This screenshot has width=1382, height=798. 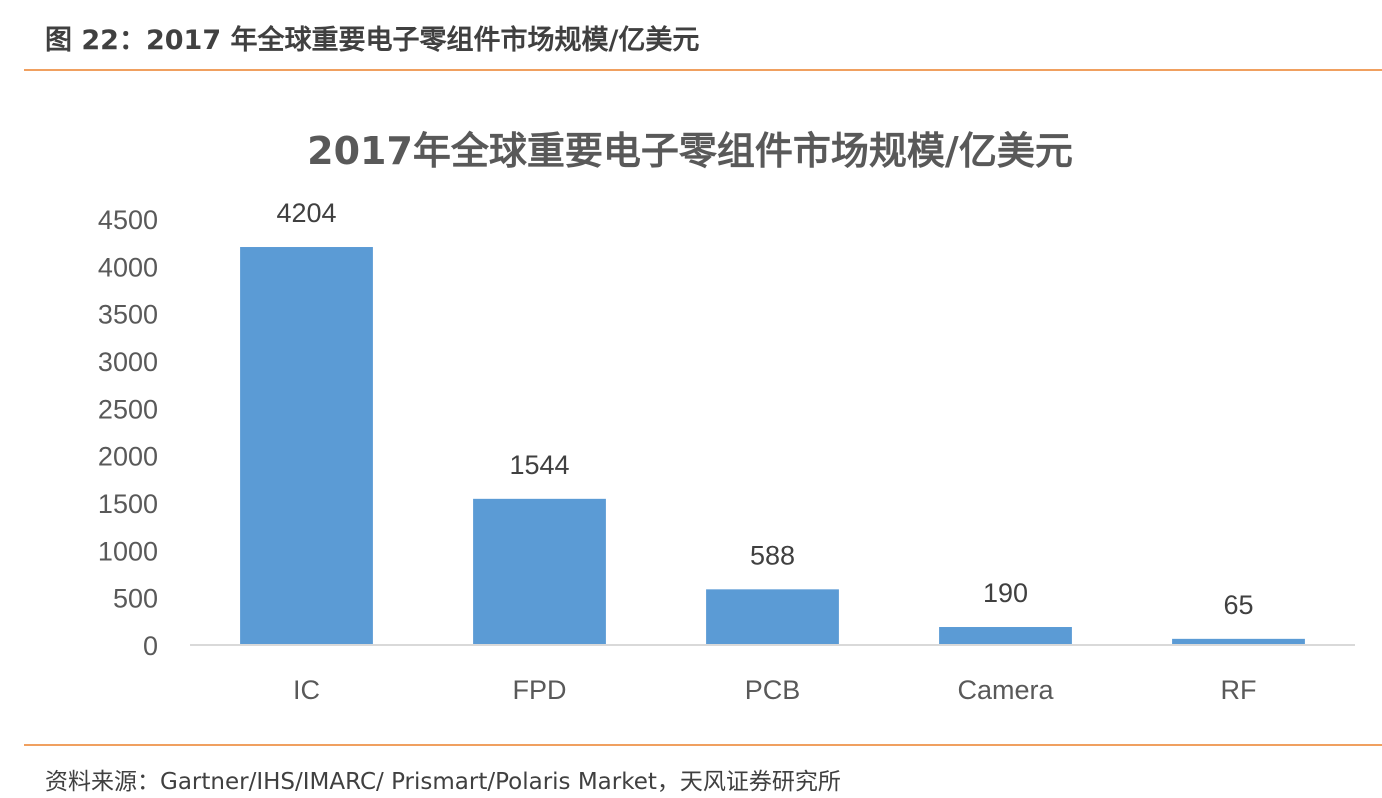 I want to click on y-tick-label: 500, so click(x=135, y=599).